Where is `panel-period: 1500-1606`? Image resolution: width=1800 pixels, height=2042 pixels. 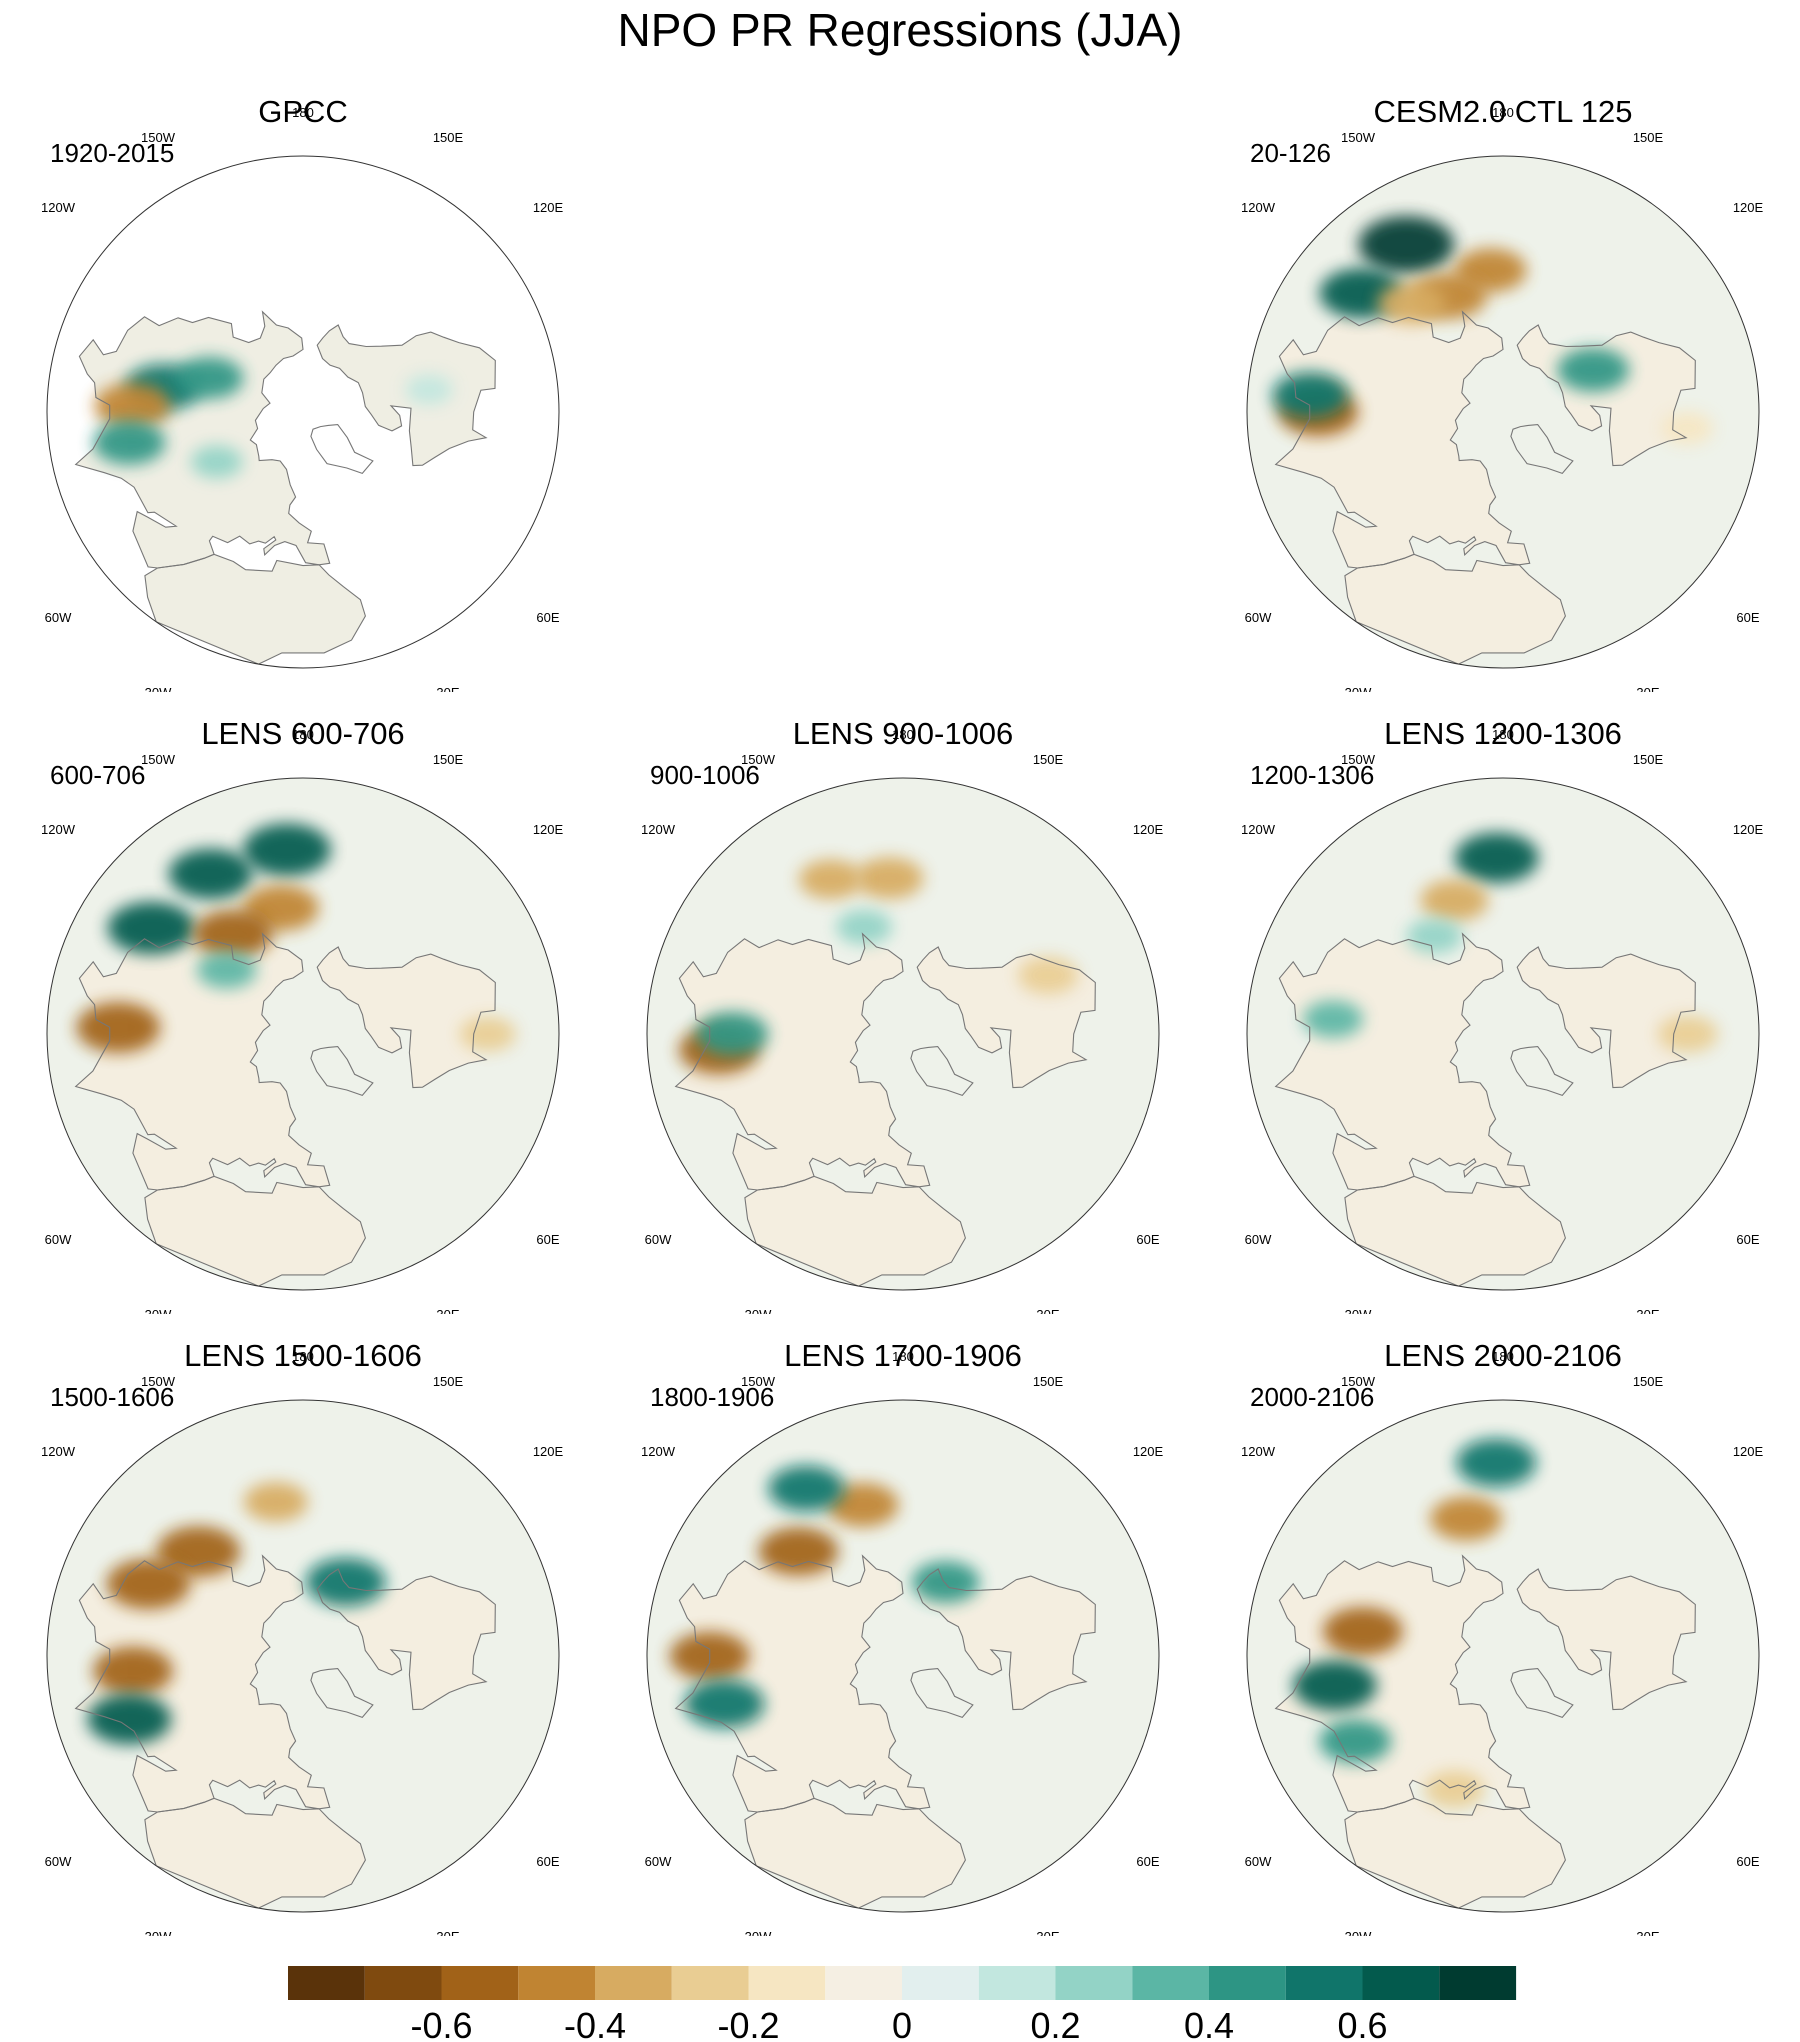 panel-period: 1500-1606 is located at coordinates (112, 1397).